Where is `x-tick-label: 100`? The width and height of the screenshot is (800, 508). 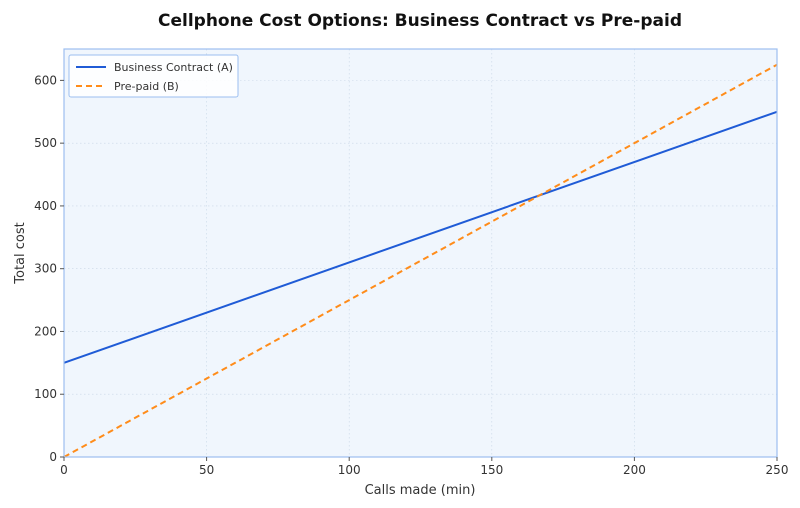 x-tick-label: 100 is located at coordinates (349, 470).